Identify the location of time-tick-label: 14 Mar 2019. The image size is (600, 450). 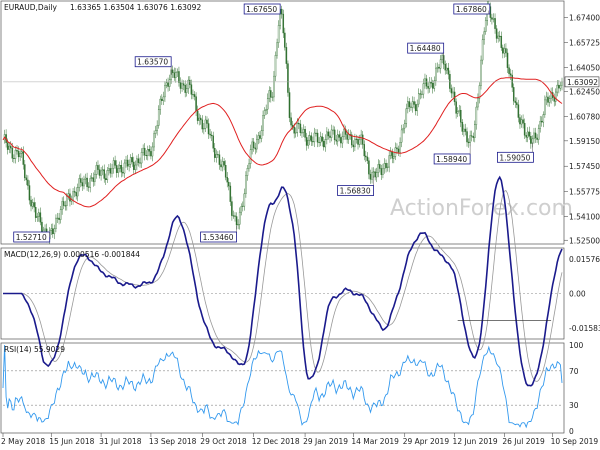
(375, 441).